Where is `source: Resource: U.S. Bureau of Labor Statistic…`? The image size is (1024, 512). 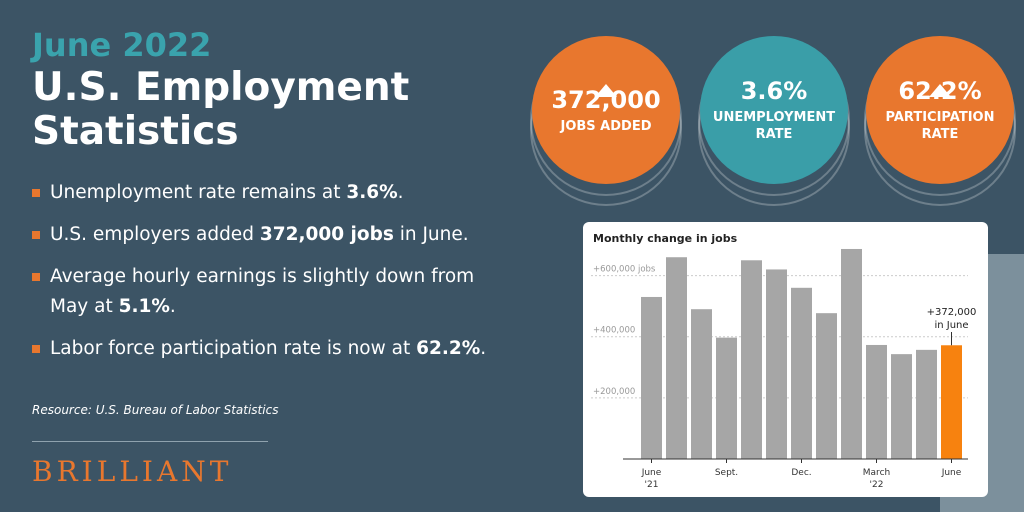 source: Resource: U.S. Bureau of Labor Statistic… is located at coordinates (155, 410).